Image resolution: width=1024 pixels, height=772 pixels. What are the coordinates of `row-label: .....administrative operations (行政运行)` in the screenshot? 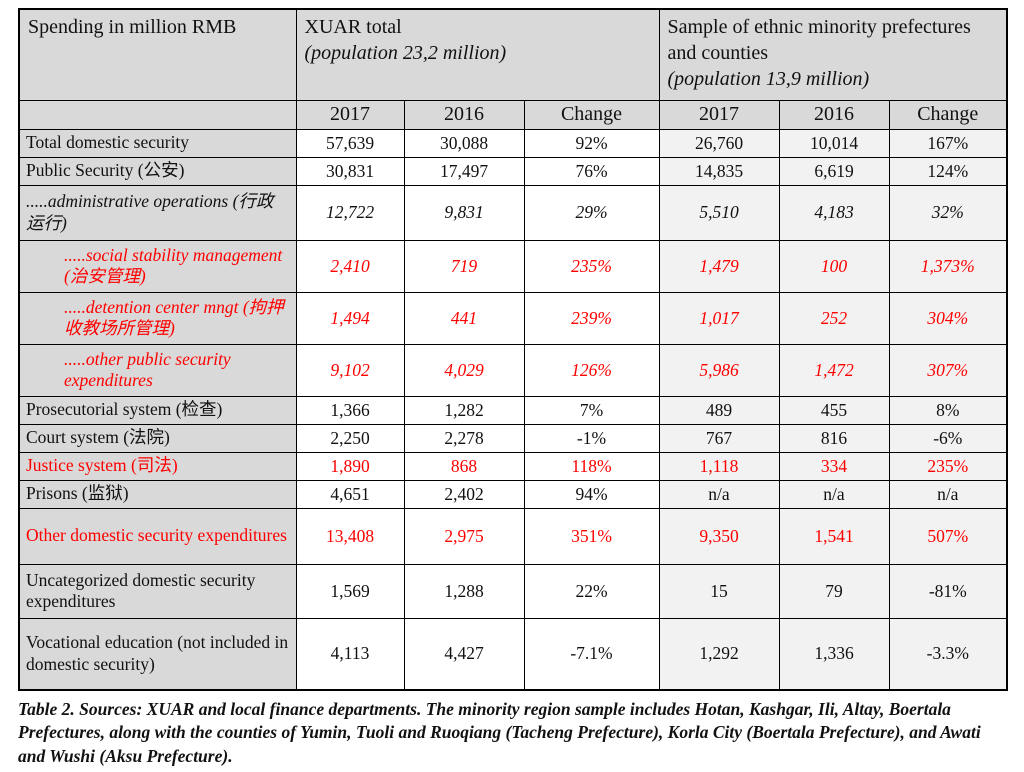 It's located at (157, 212).